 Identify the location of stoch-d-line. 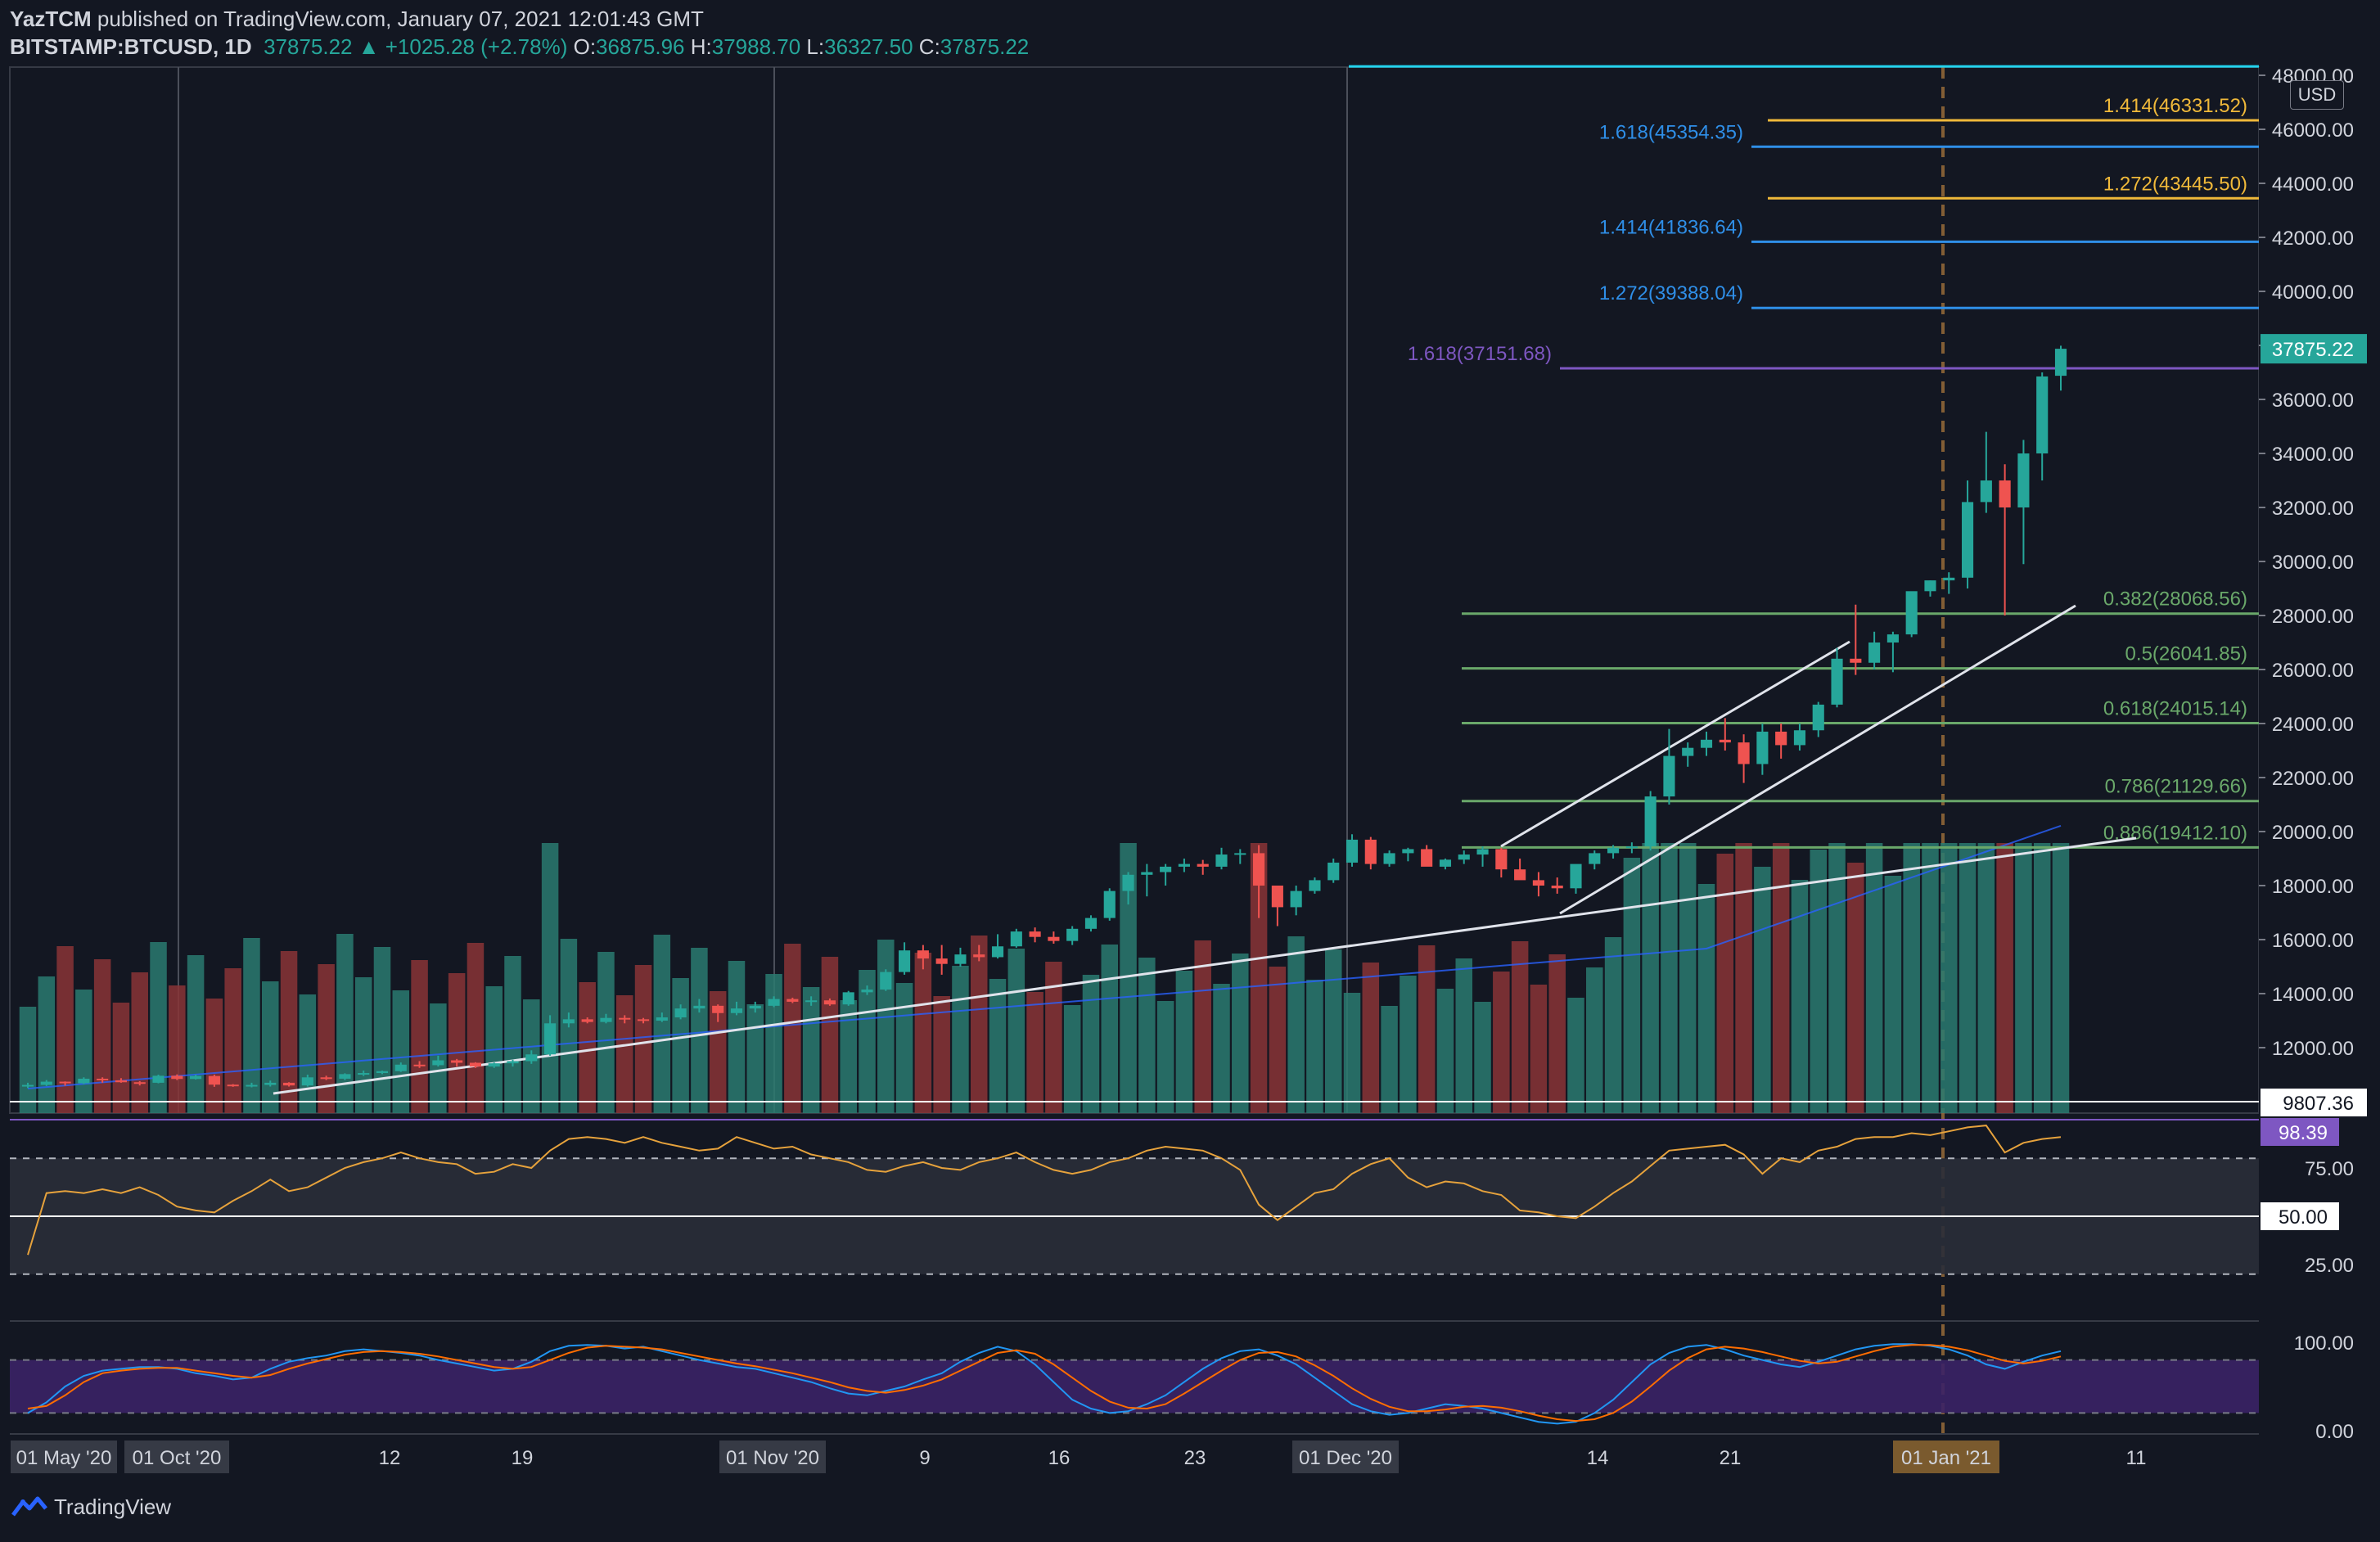
(1044, 1384).